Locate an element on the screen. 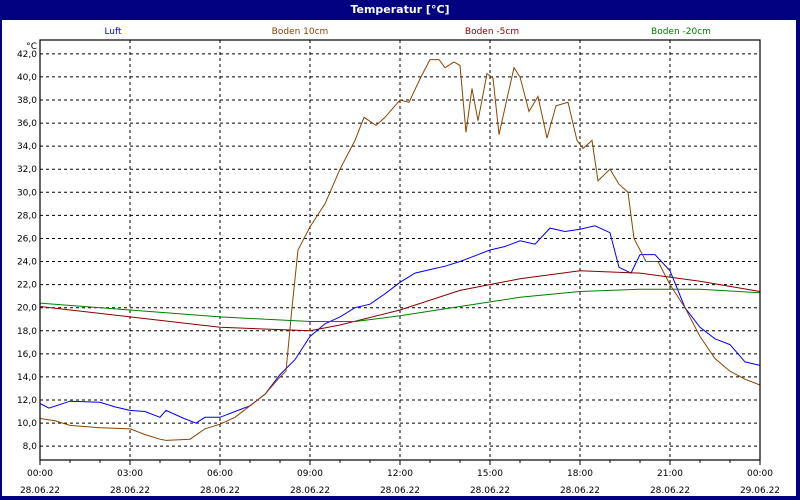  x-tick-date: 29.06.22 is located at coordinates (760, 491).